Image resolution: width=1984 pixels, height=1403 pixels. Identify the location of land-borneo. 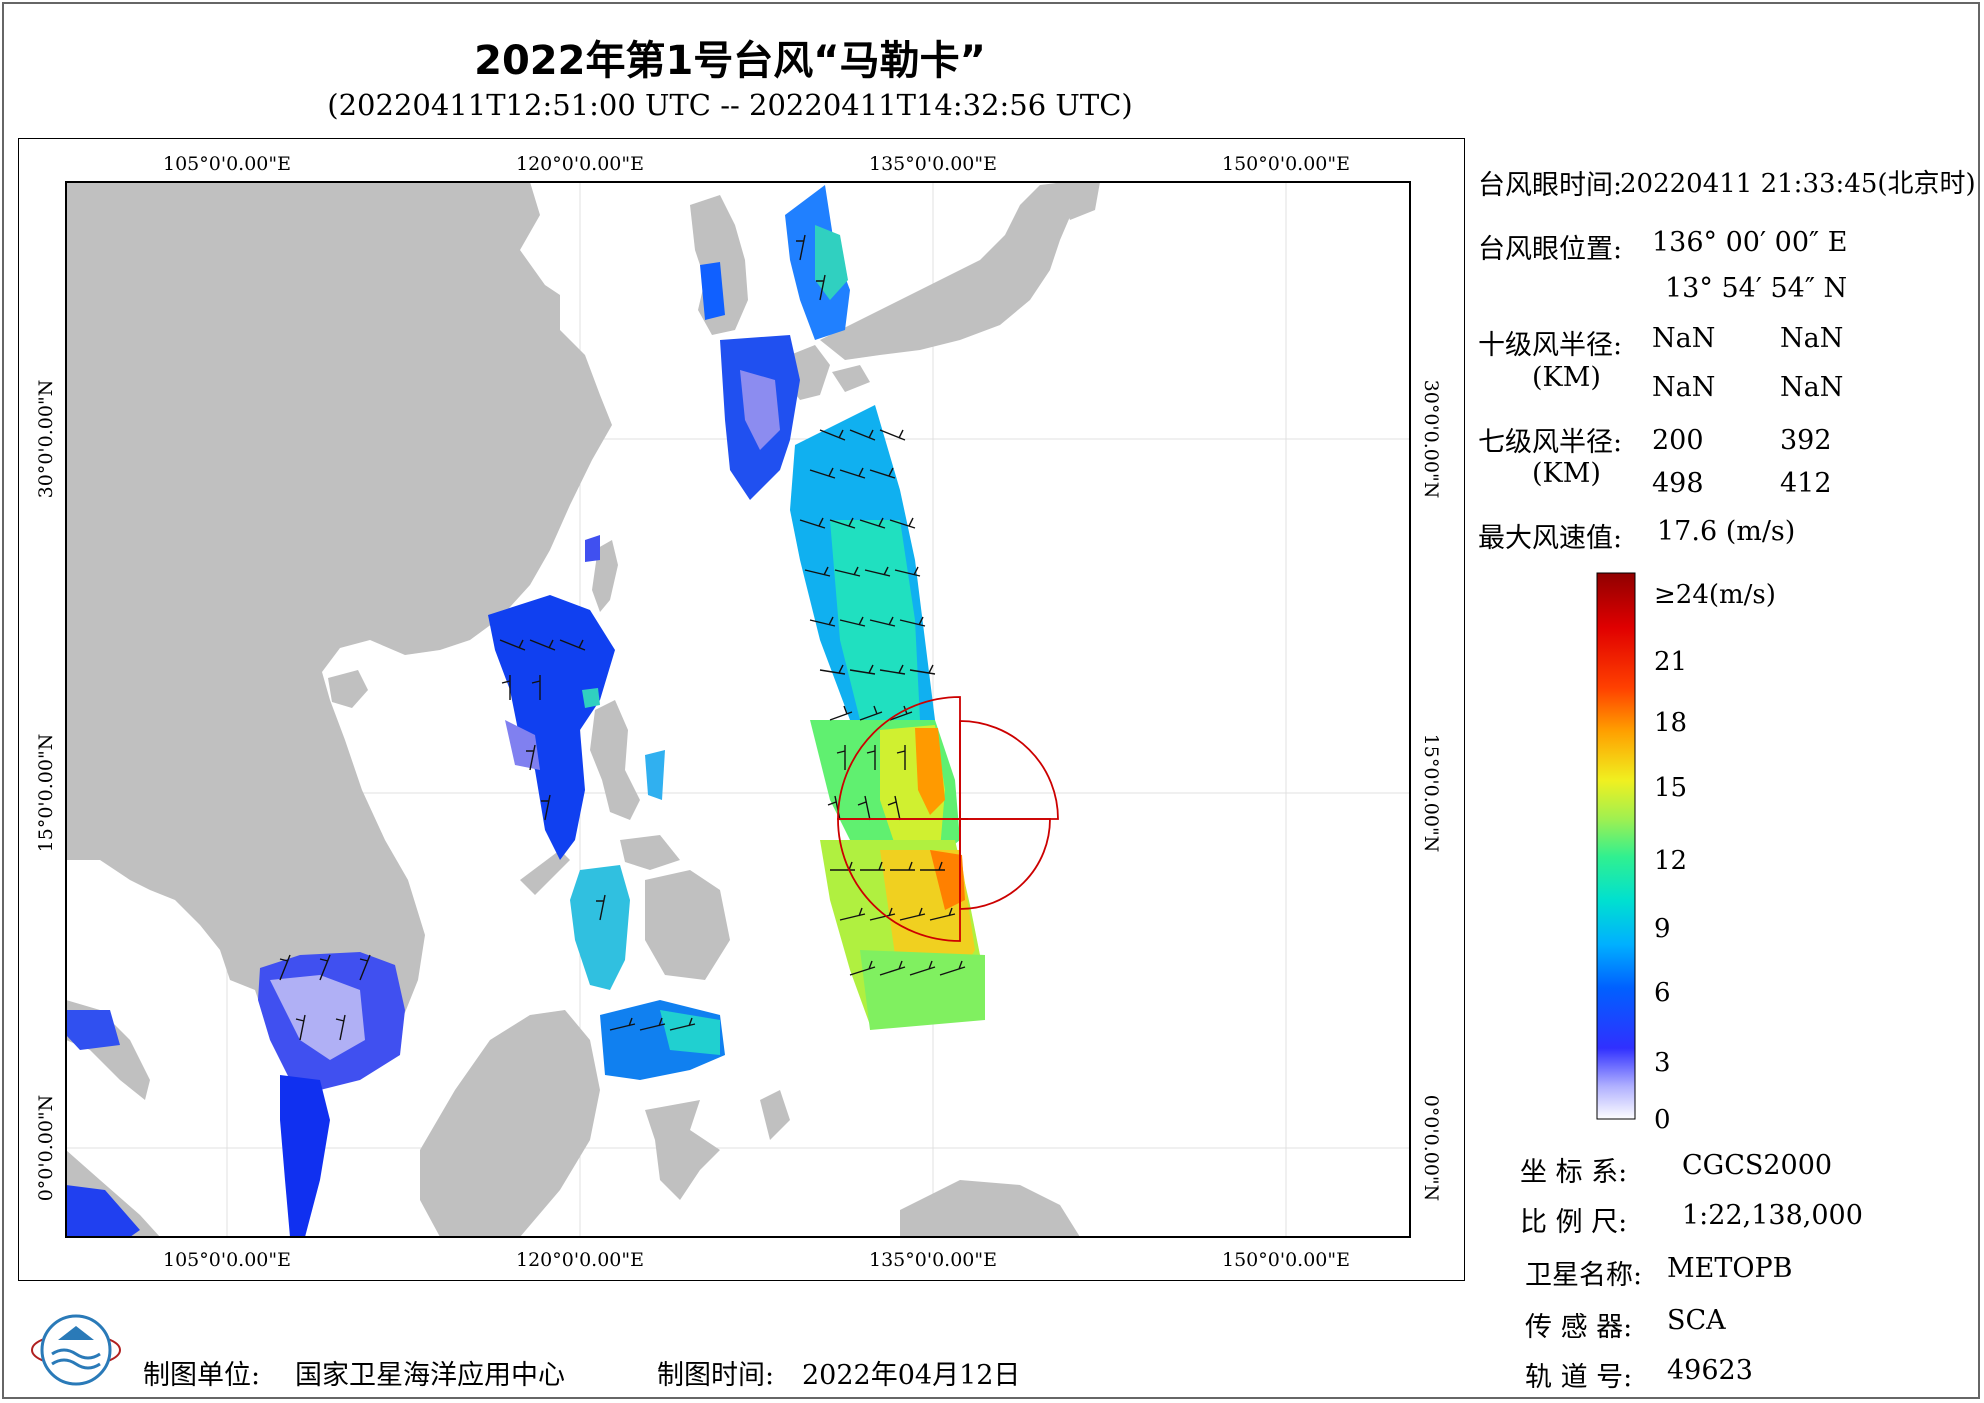
(510, 1123).